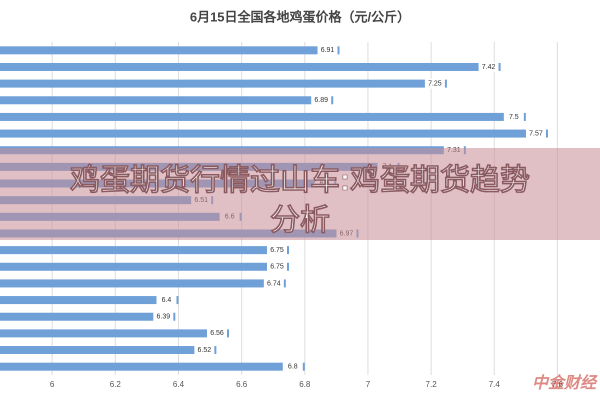  What do you see at coordinates (495, 384) in the screenshot?
I see `x-tick-label: 7.4` at bounding box center [495, 384].